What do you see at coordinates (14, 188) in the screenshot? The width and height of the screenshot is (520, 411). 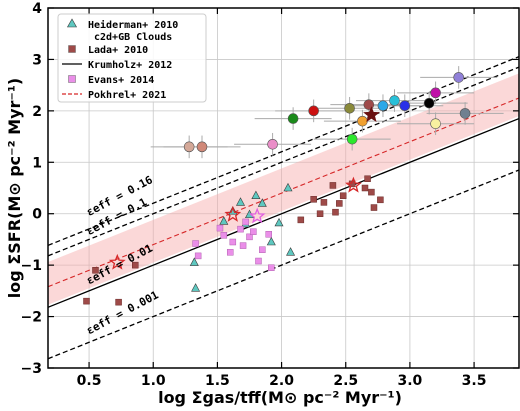 I see `y-axis-label: log ΣSFR(M⊙ pc⁻² Myr⁻¹)` at bounding box center [14, 188].